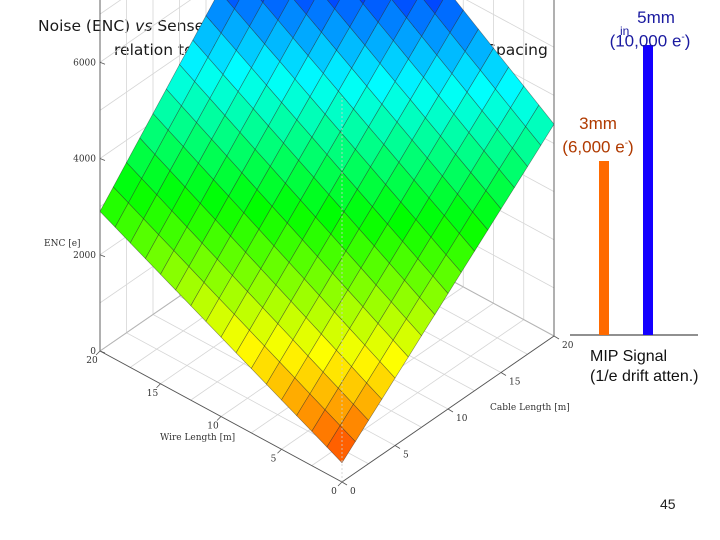 The width and height of the screenshot is (720, 540). What do you see at coordinates (634, 190) in the screenshot?
I see `mip-bars` at bounding box center [634, 190].